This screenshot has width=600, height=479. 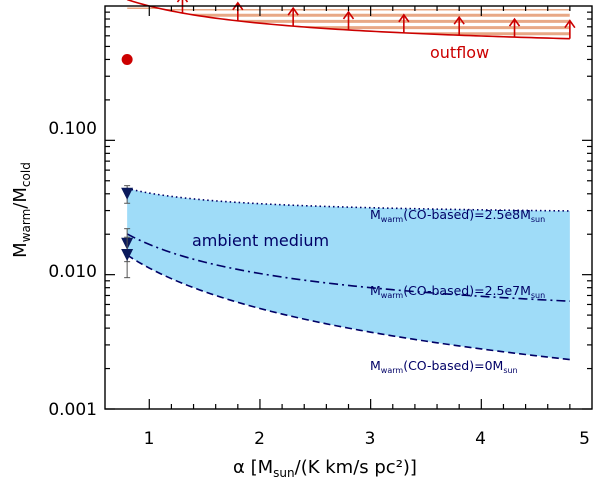 What do you see at coordinates (348, 199) in the screenshot?
I see `co-2-5e8-curve` at bounding box center [348, 199].